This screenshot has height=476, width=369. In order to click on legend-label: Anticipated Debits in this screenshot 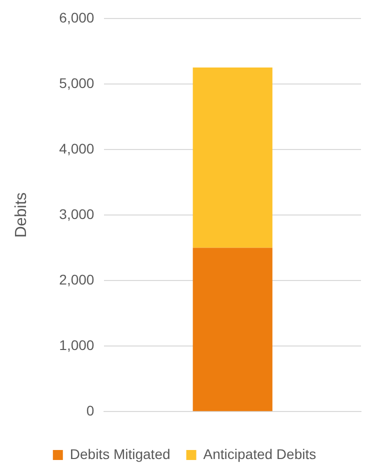, I will do `click(259, 454)`.